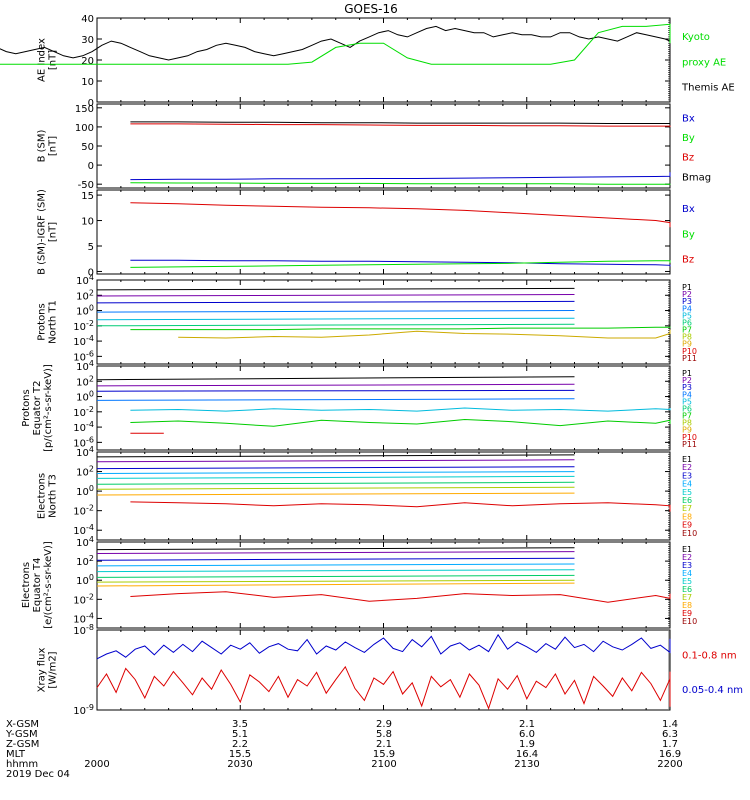  What do you see at coordinates (688, 138) in the screenshot?
I see `legend-entry: By` at bounding box center [688, 138].